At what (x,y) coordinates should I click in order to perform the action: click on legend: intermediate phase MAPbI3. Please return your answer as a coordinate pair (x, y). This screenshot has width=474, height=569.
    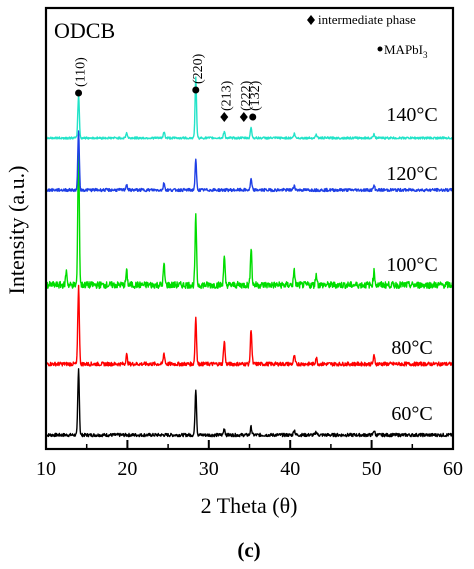
    Looking at the image, I should click on (367, 36).